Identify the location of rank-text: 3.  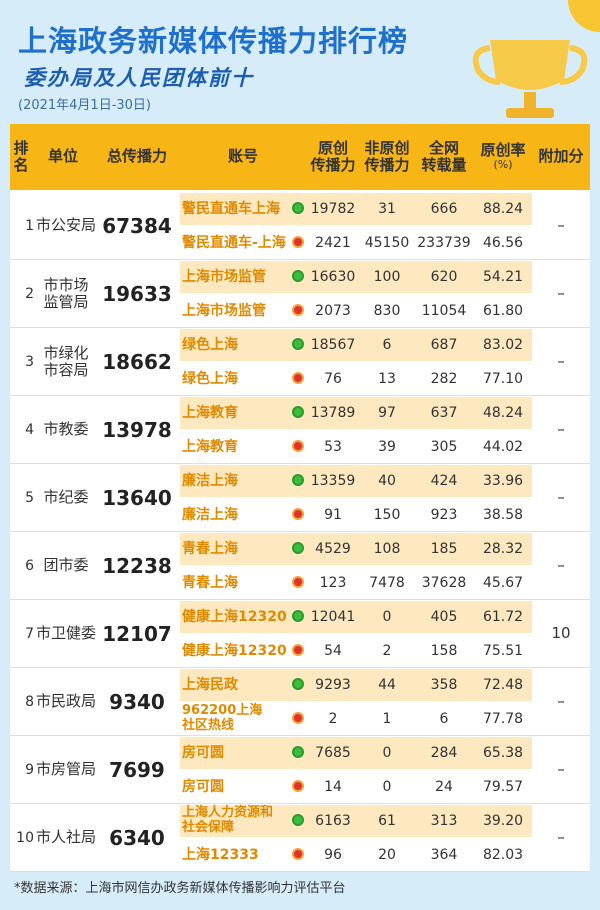
(29, 361).